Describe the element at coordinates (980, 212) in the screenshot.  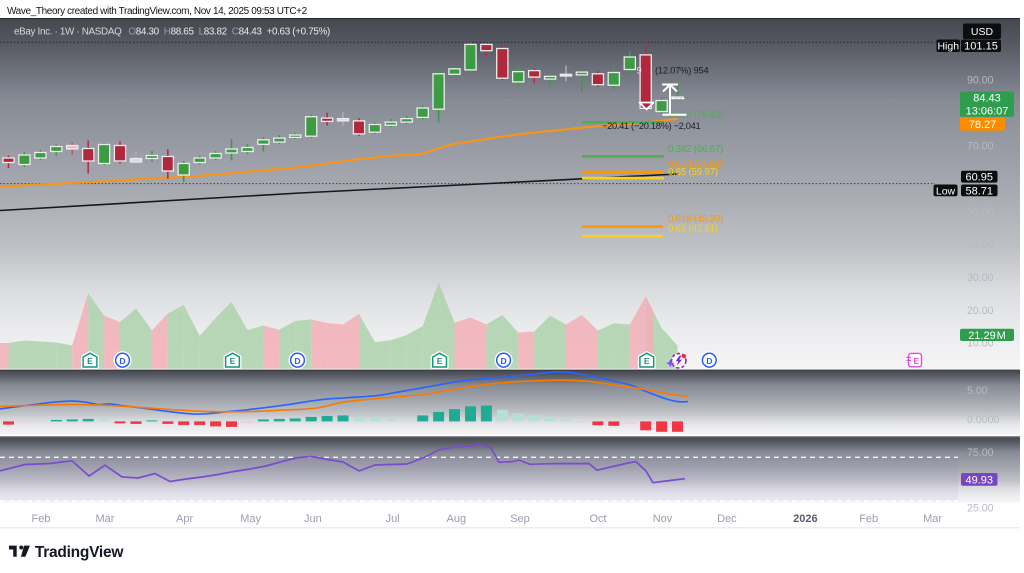
I see `svg-text: 50.00` at that location.